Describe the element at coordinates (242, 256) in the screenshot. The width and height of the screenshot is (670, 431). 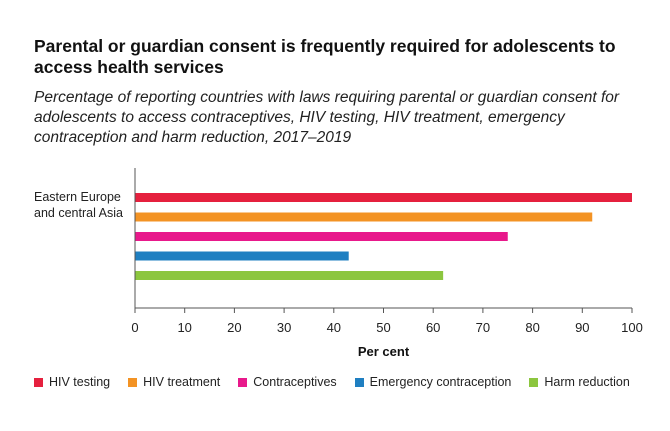
I see `bar-emergency-contraception` at that location.